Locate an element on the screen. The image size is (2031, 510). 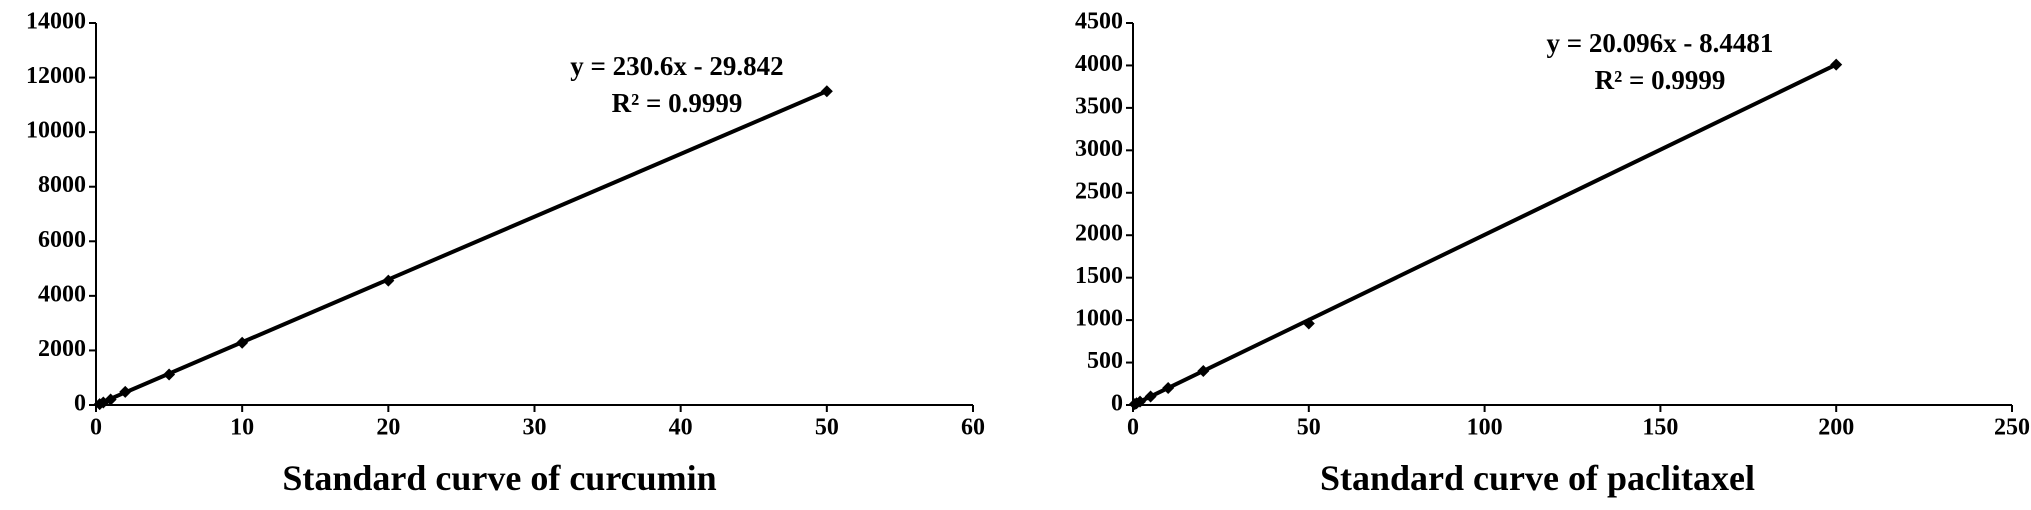
y-tick-label: 14000 is located at coordinates (56, 22).